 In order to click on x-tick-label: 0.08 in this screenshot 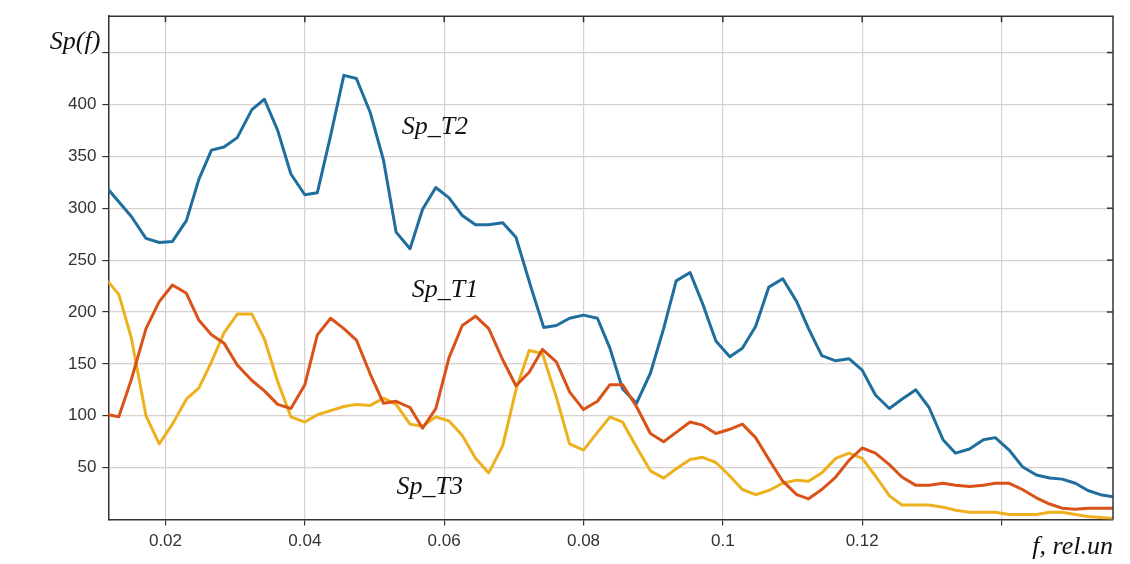, I will do `click(583, 541)`.